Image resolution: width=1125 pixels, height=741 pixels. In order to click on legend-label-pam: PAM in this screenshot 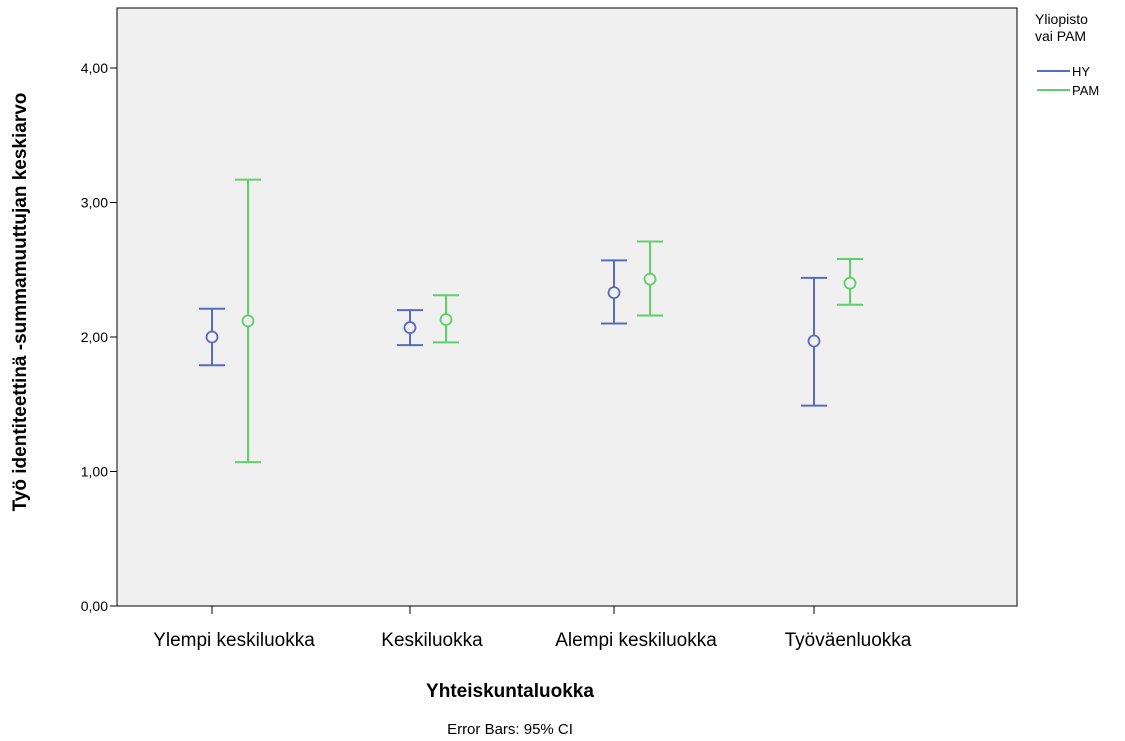, I will do `click(1085, 90)`.